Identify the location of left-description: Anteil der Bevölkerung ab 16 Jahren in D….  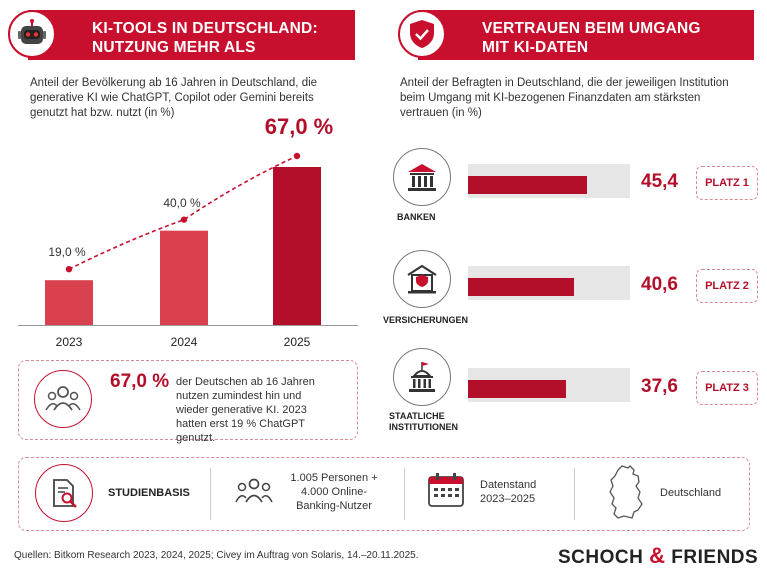
(174, 98).